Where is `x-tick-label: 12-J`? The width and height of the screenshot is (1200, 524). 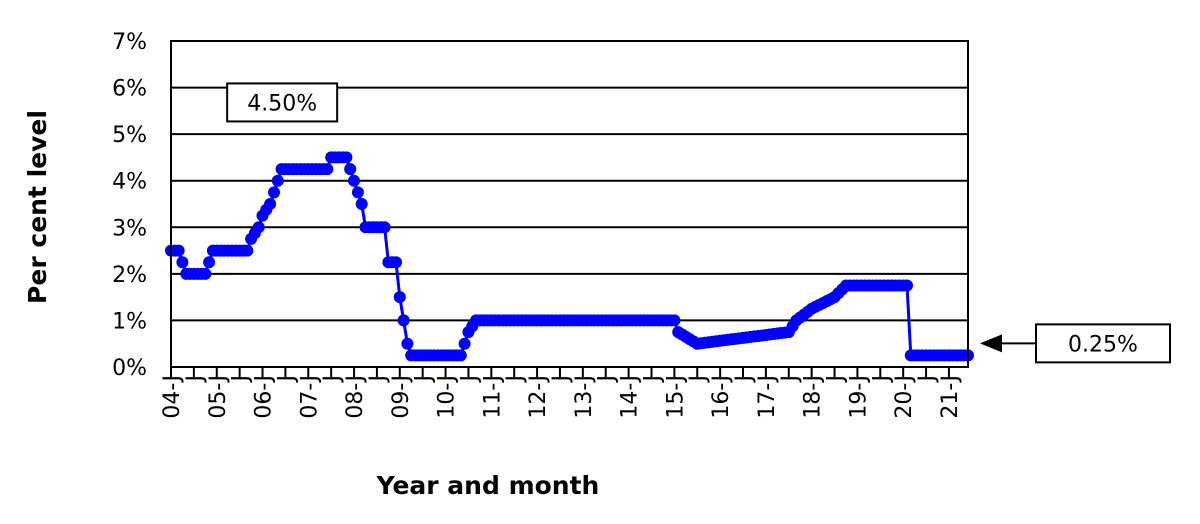
x-tick-label: 12-J is located at coordinates (538, 397).